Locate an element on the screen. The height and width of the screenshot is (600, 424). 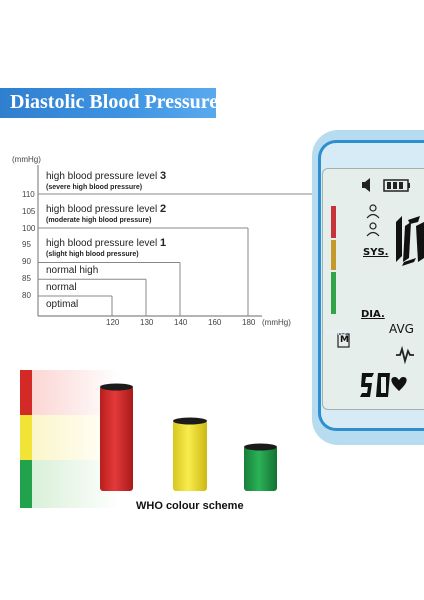
sys-digits is located at coordinates (410, 241).